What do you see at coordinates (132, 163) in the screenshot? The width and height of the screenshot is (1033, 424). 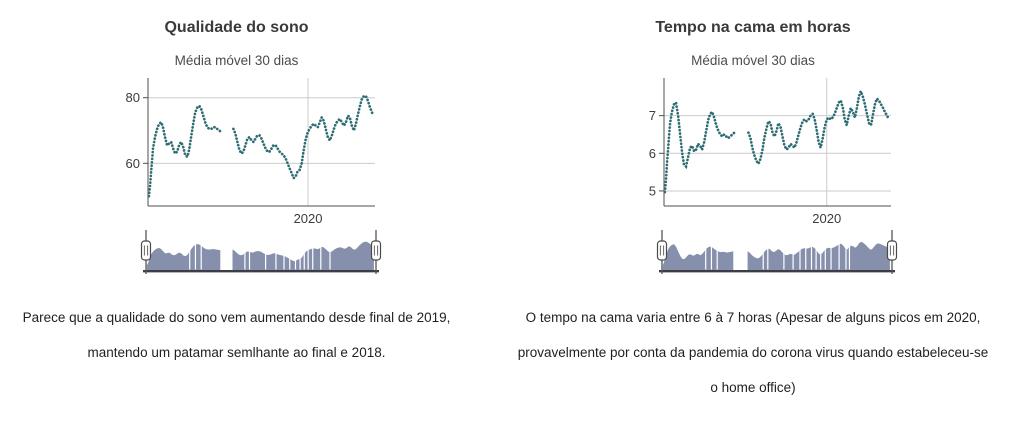 I see `y-tick-label: 60` at bounding box center [132, 163].